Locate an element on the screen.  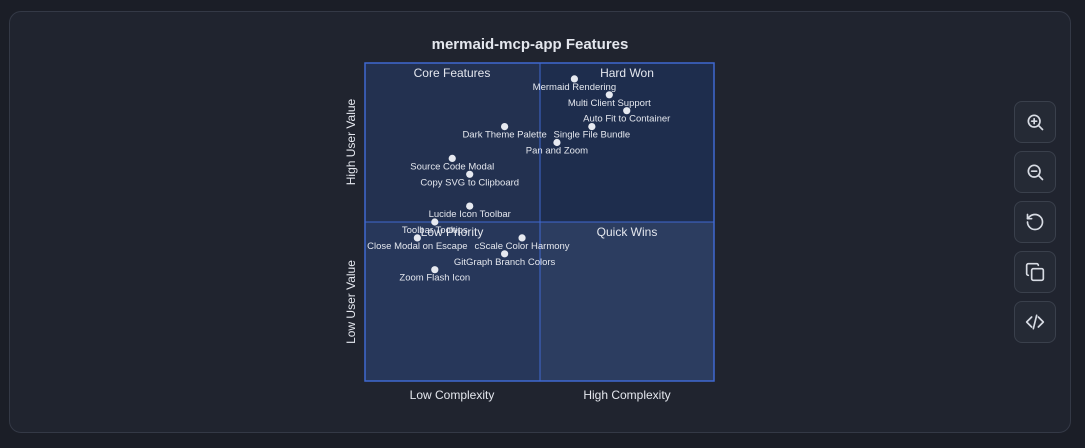
data-point-label: Pan and Zoom is located at coordinates (557, 151).